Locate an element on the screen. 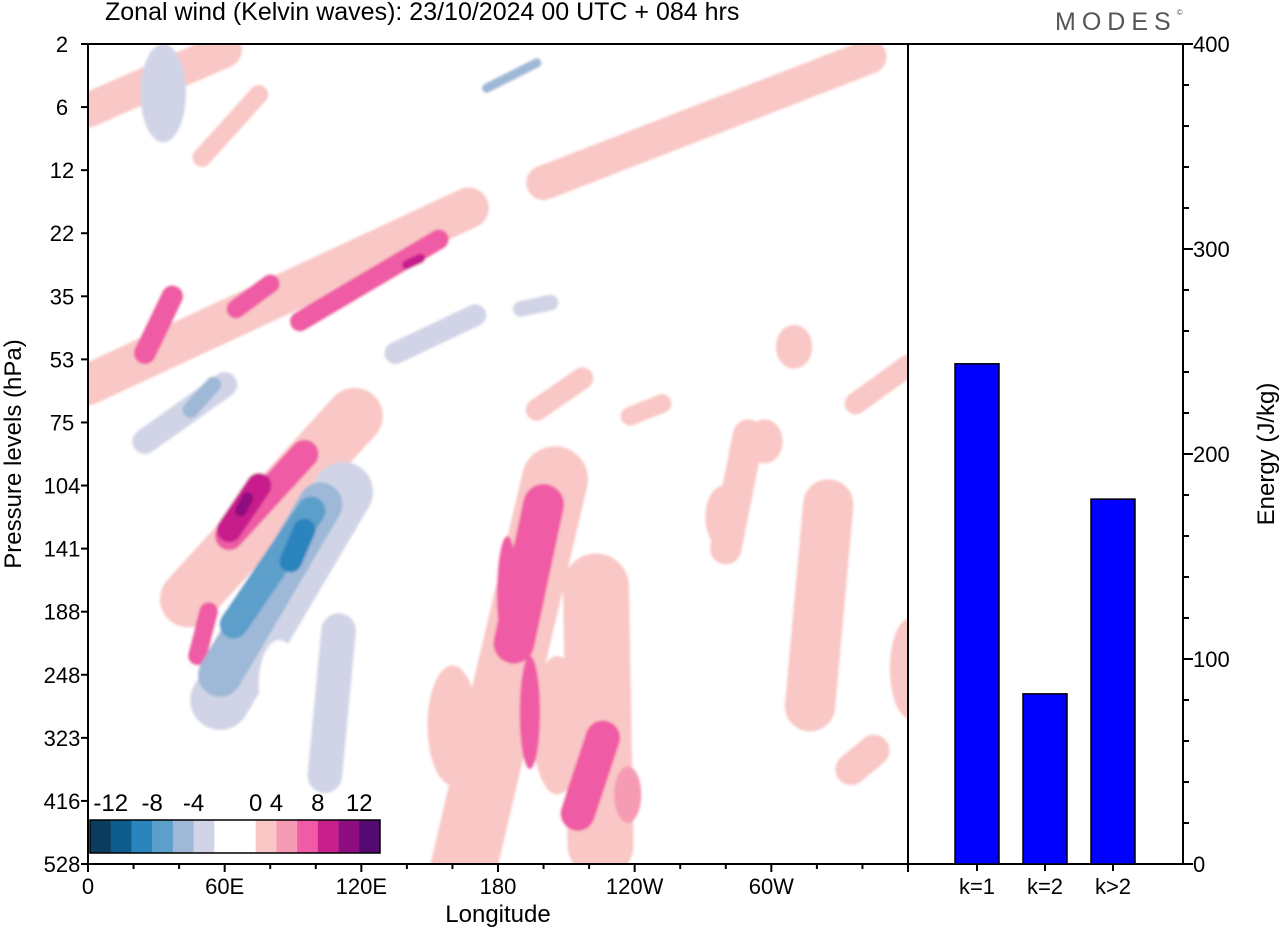 This screenshot has height=930, width=1280. modes-logo: MODES© is located at coordinates (1119, 22).